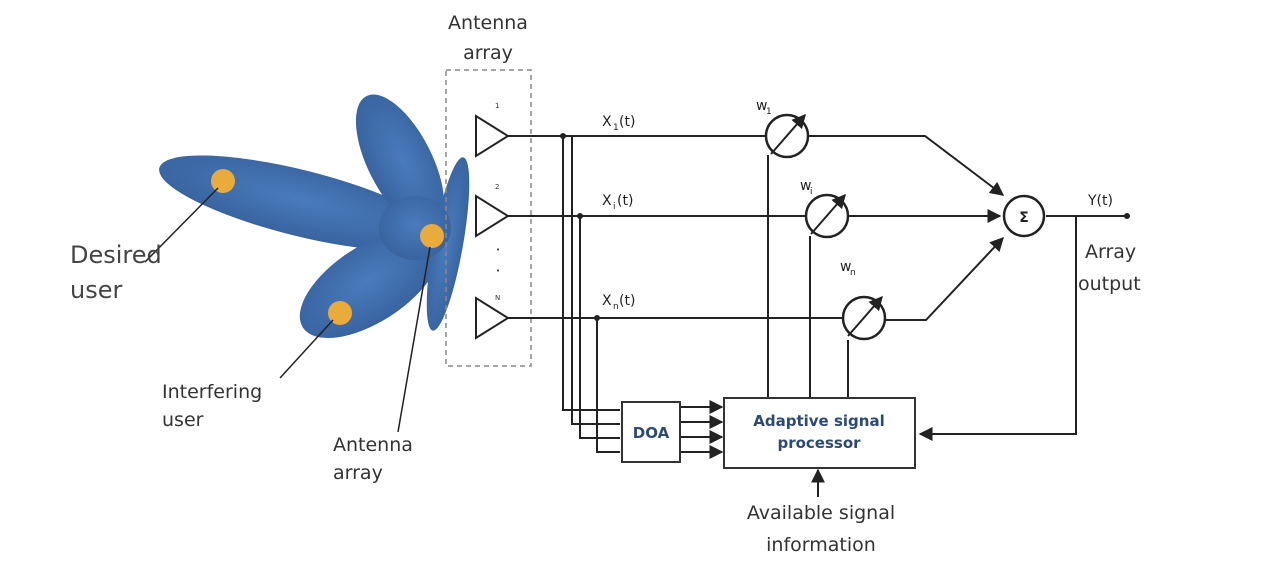 This screenshot has width=1280, height=567. What do you see at coordinates (819, 433) in the screenshot?
I see `adaptive-processor-box` at bounding box center [819, 433].